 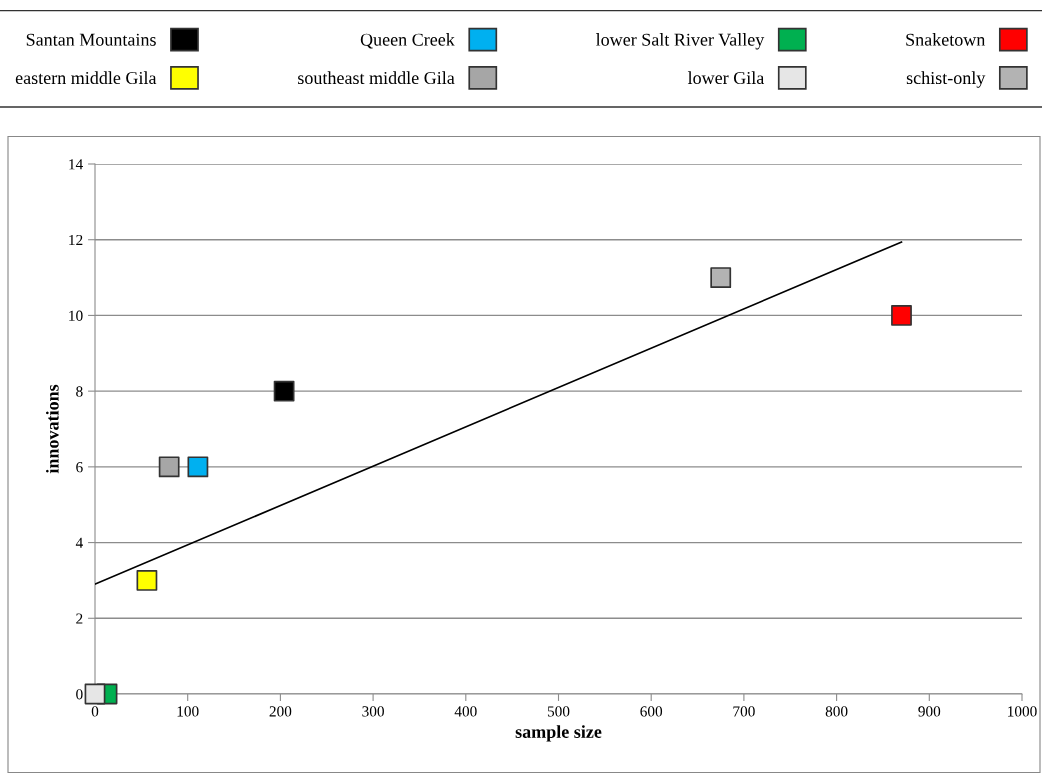 What do you see at coordinates (1022, 711) in the screenshot?
I see `x-tick-label: 1000` at bounding box center [1022, 711].